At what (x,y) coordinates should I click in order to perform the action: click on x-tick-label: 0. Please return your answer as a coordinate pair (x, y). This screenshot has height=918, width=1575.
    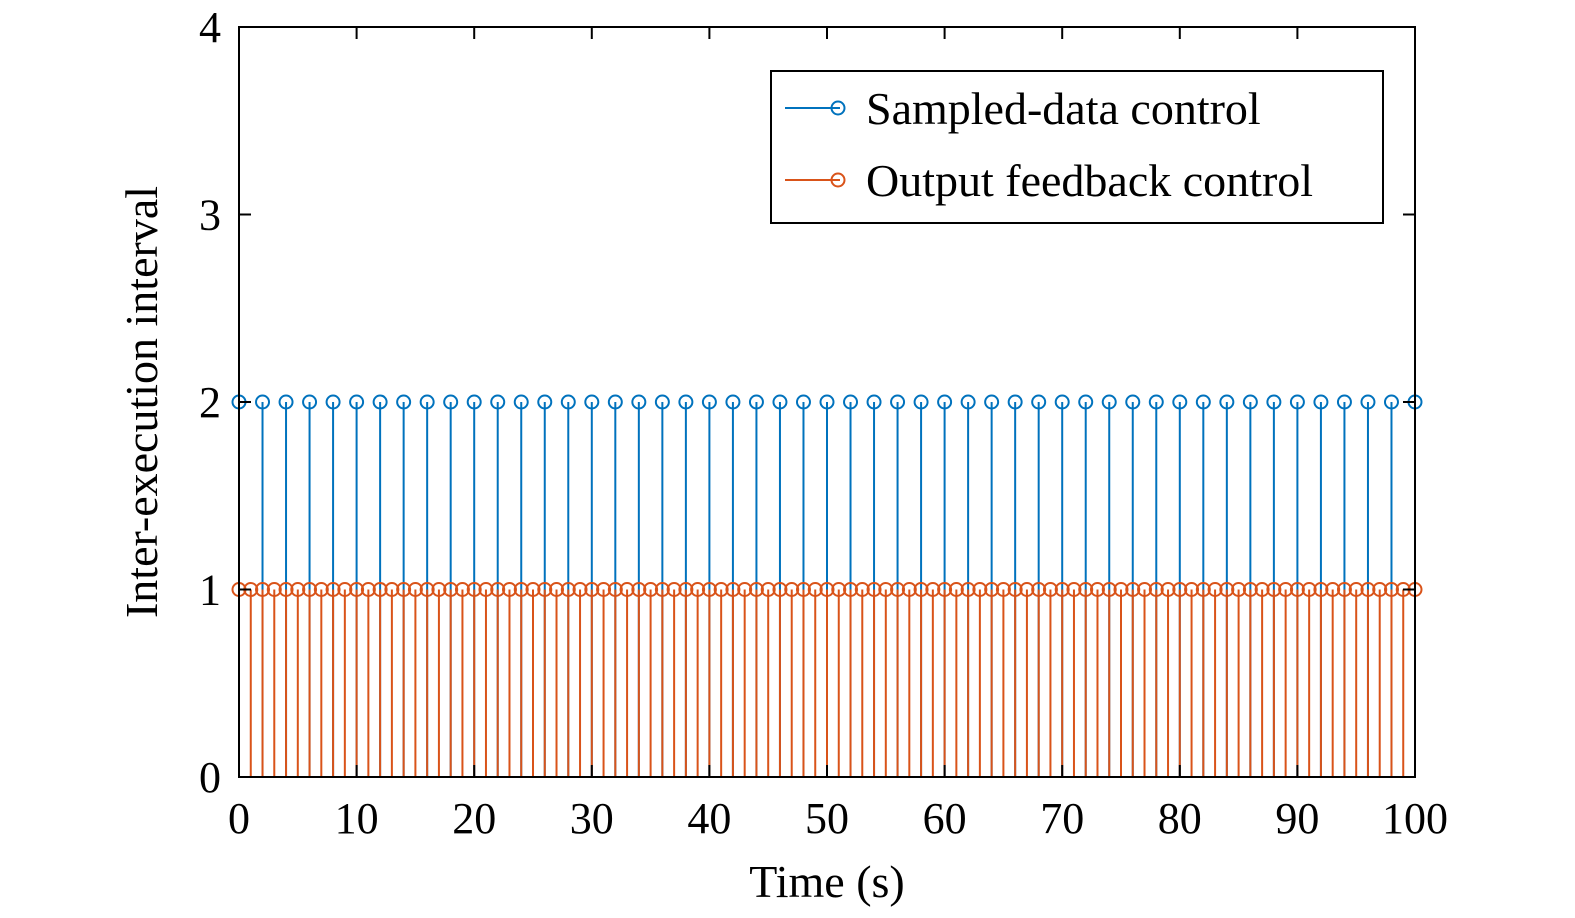
    Looking at the image, I should click on (239, 818).